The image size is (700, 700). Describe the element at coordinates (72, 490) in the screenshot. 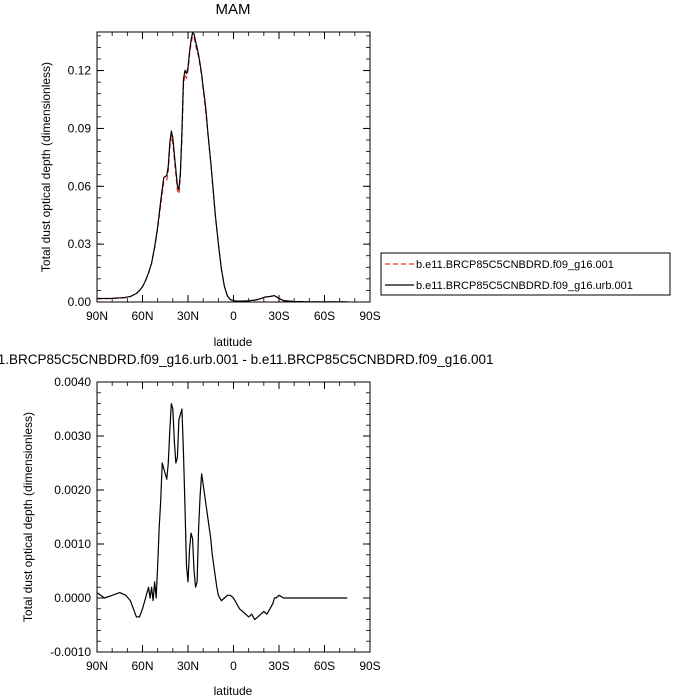

I see `bottom-y-tick-label: 0.0020` at that location.